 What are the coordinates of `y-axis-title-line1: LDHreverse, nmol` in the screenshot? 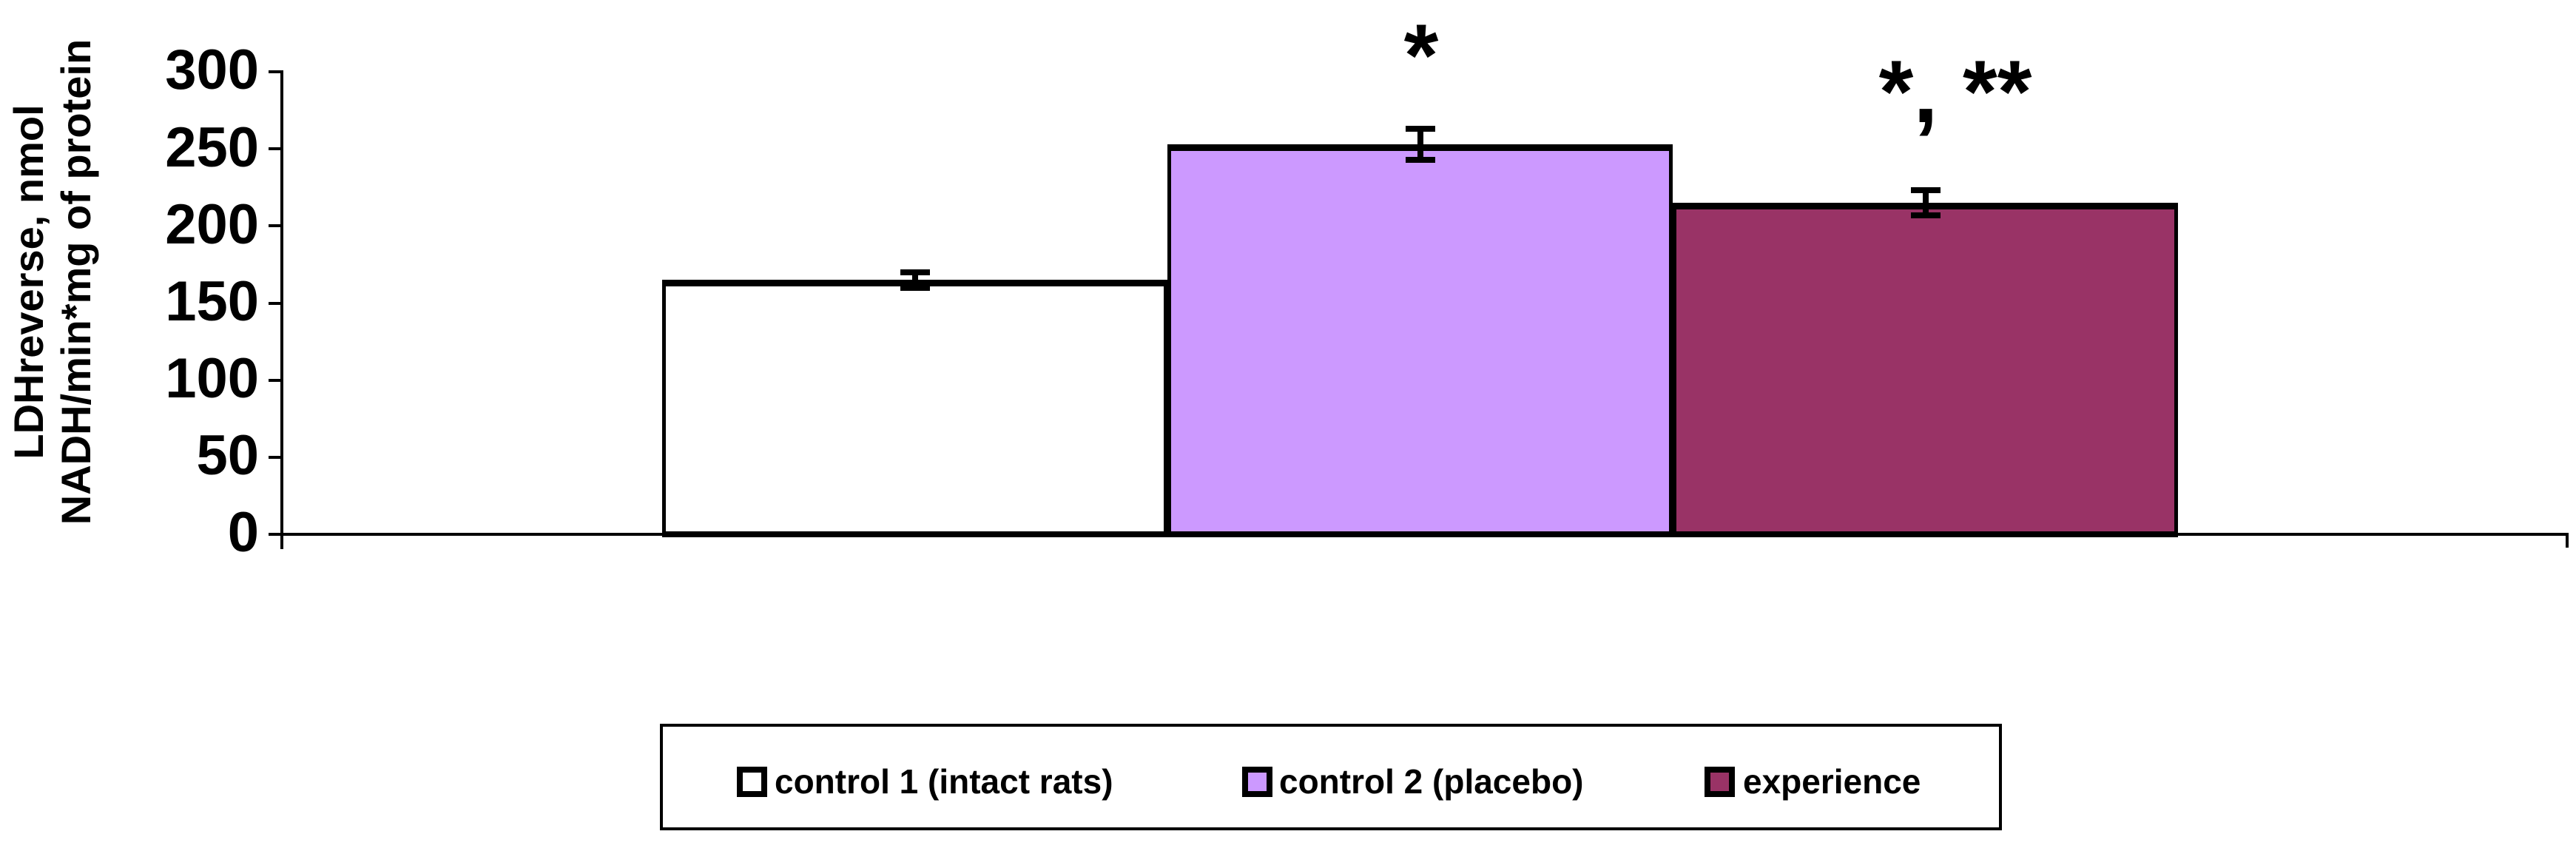 It's located at (28, 282).